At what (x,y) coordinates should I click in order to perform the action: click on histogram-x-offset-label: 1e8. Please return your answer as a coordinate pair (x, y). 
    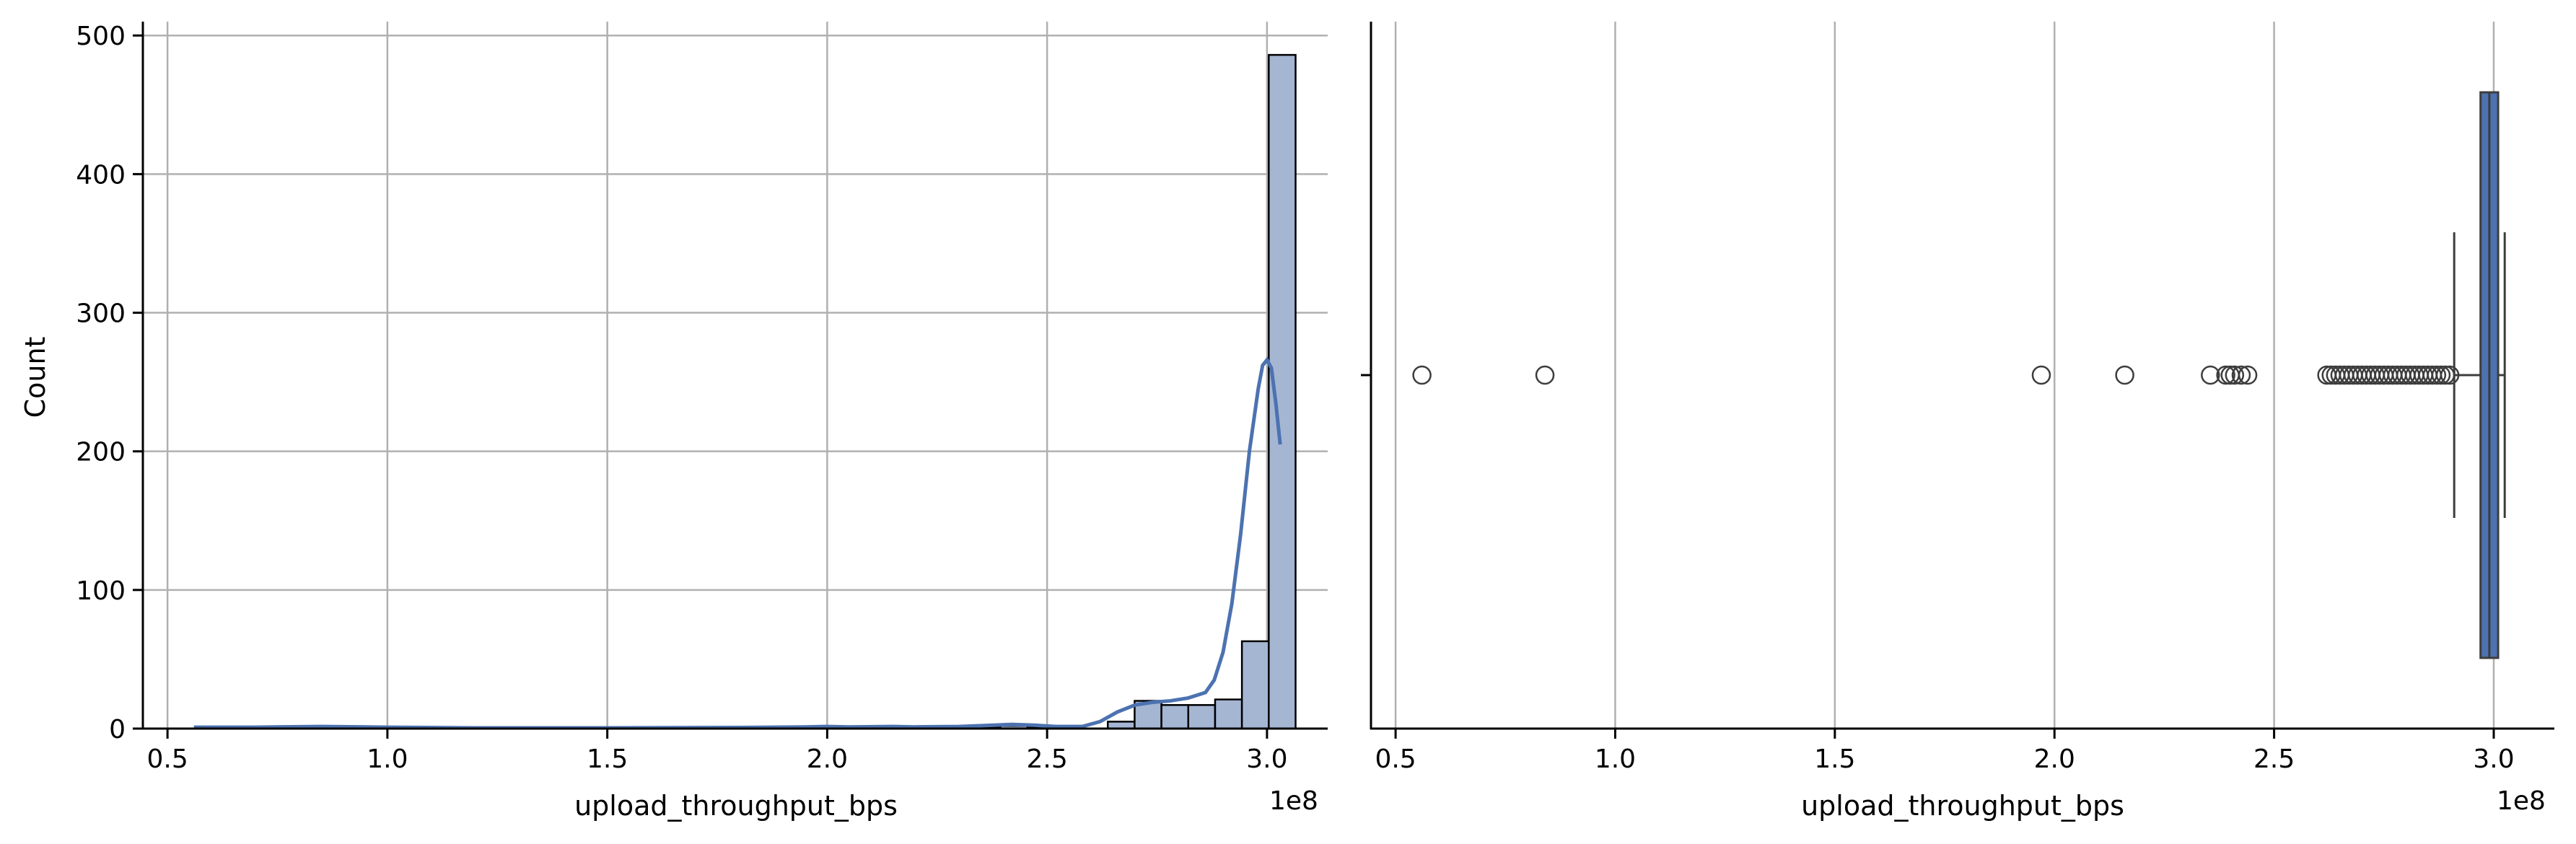
    Looking at the image, I should click on (1293, 801).